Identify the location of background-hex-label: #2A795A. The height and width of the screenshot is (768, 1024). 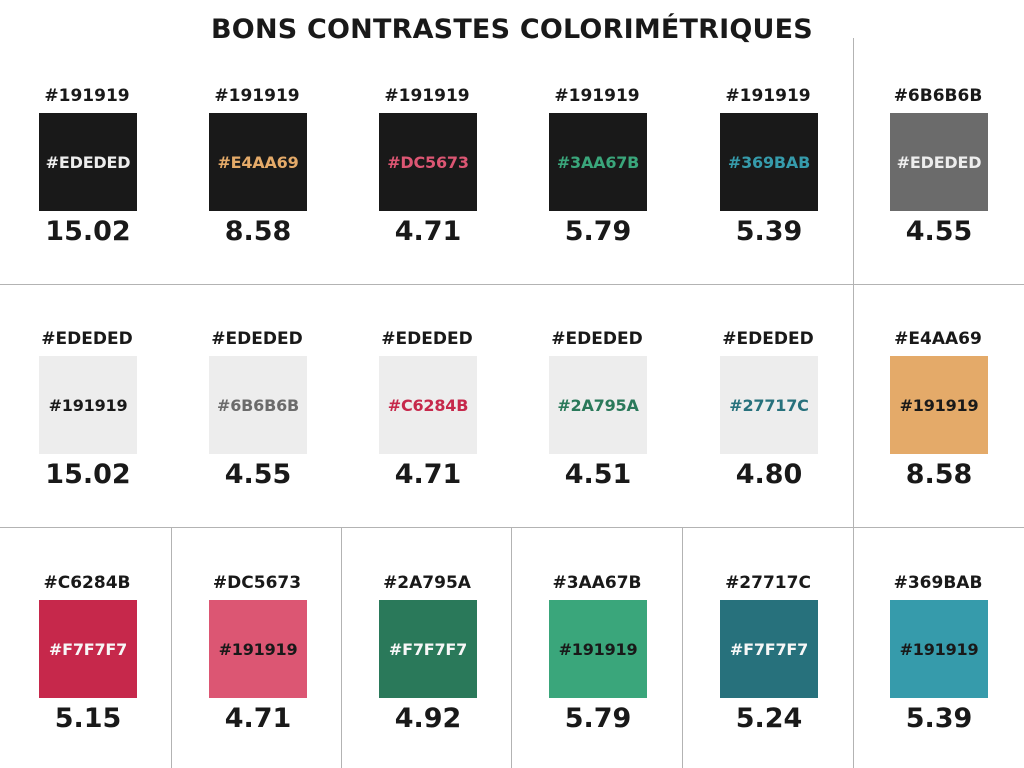
(427, 583).